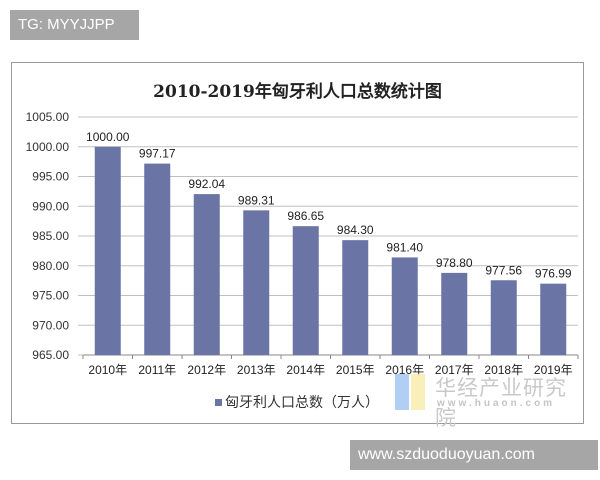 The image size is (600, 480). I want to click on legend-swatch-icon, so click(218, 402).